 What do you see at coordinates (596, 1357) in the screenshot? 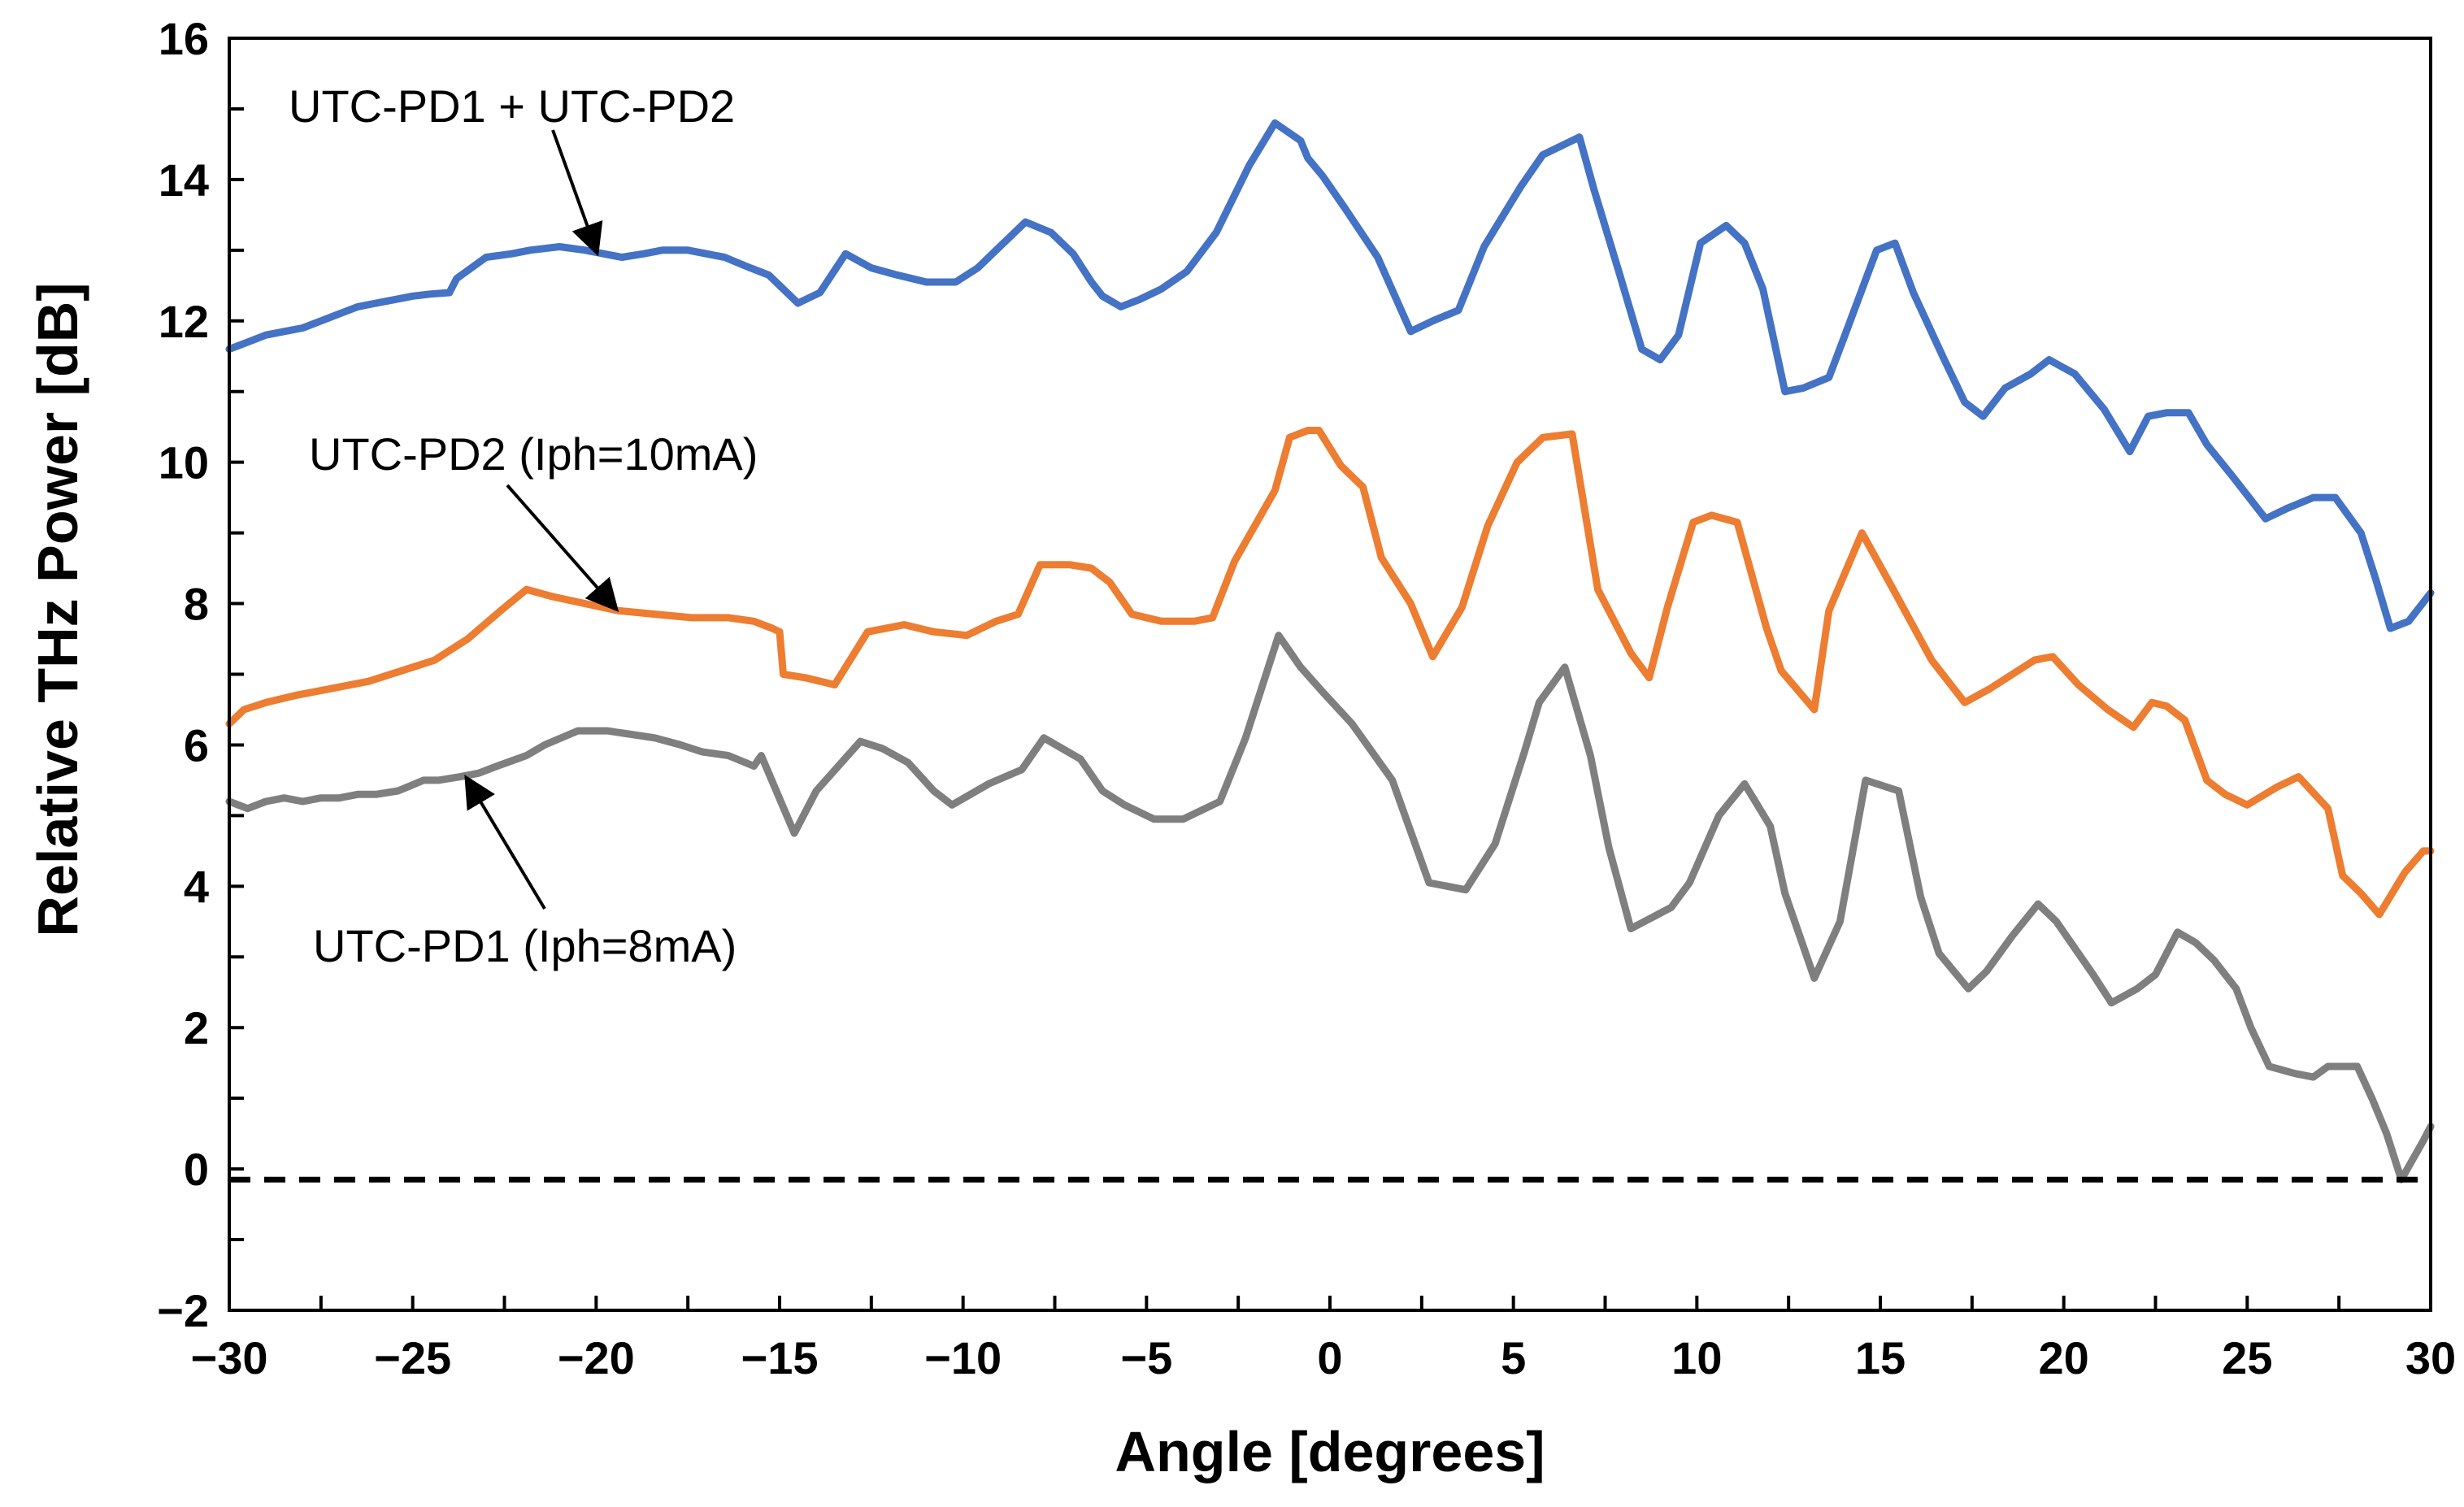
I see `x-tick-label: −20` at bounding box center [596, 1357].